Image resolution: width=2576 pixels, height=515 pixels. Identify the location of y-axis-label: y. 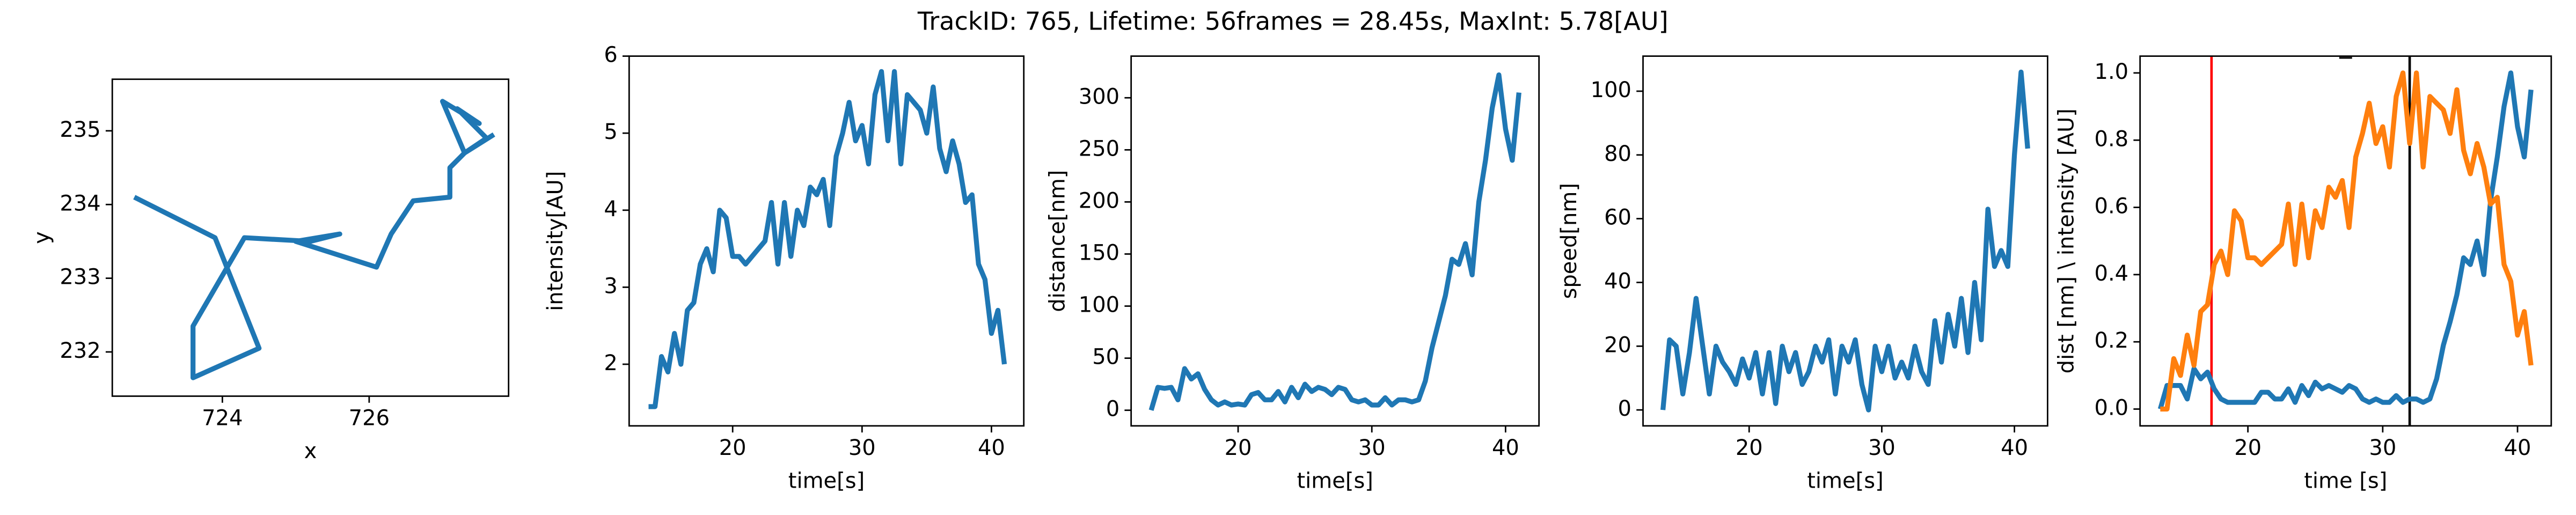
(42, 238).